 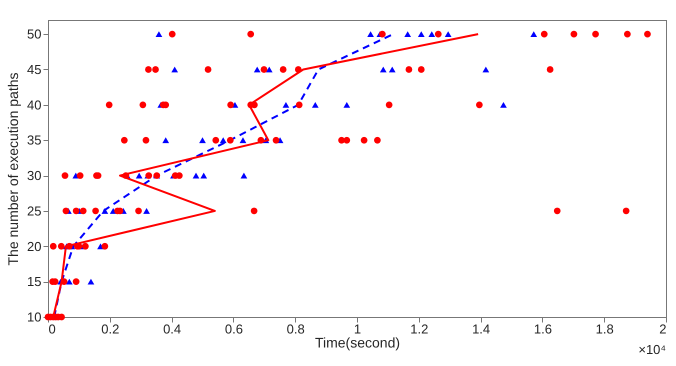 I want to click on x-tick-label: 1.8, so click(x=605, y=329).